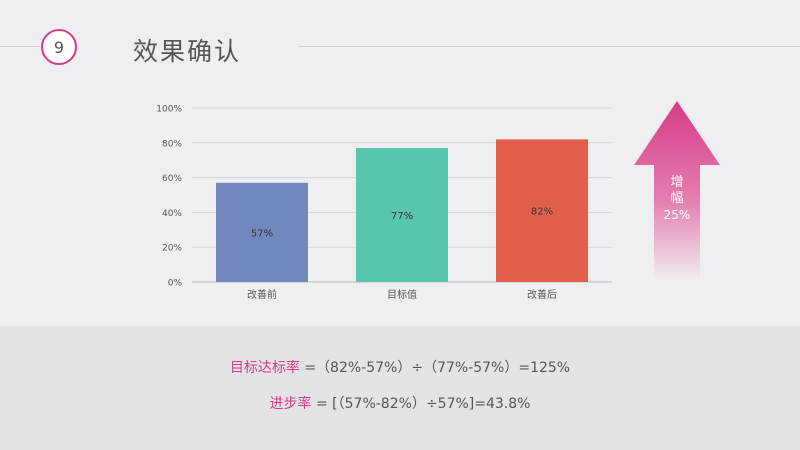 The image size is (800, 450). I want to click on slide-number: 9, so click(59, 47).